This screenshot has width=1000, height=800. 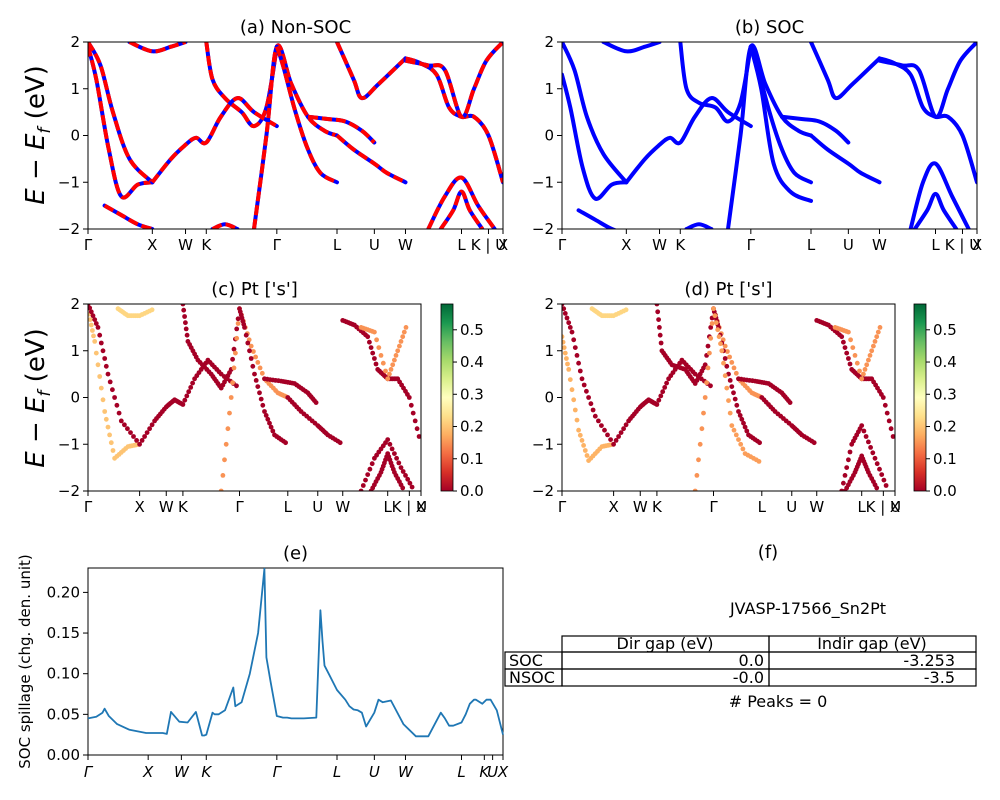 I want to click on xtick-label-d-10: X, so click(x=895, y=507).